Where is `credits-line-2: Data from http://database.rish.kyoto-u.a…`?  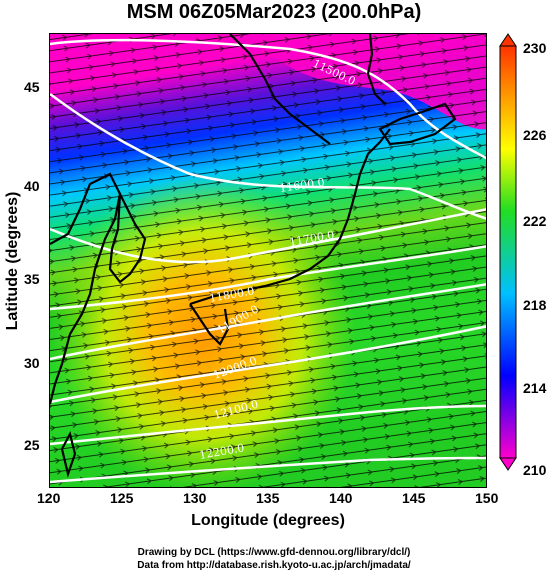 credits-line-2: Data from http://database.rish.kyoto-u.a… is located at coordinates (274, 565).